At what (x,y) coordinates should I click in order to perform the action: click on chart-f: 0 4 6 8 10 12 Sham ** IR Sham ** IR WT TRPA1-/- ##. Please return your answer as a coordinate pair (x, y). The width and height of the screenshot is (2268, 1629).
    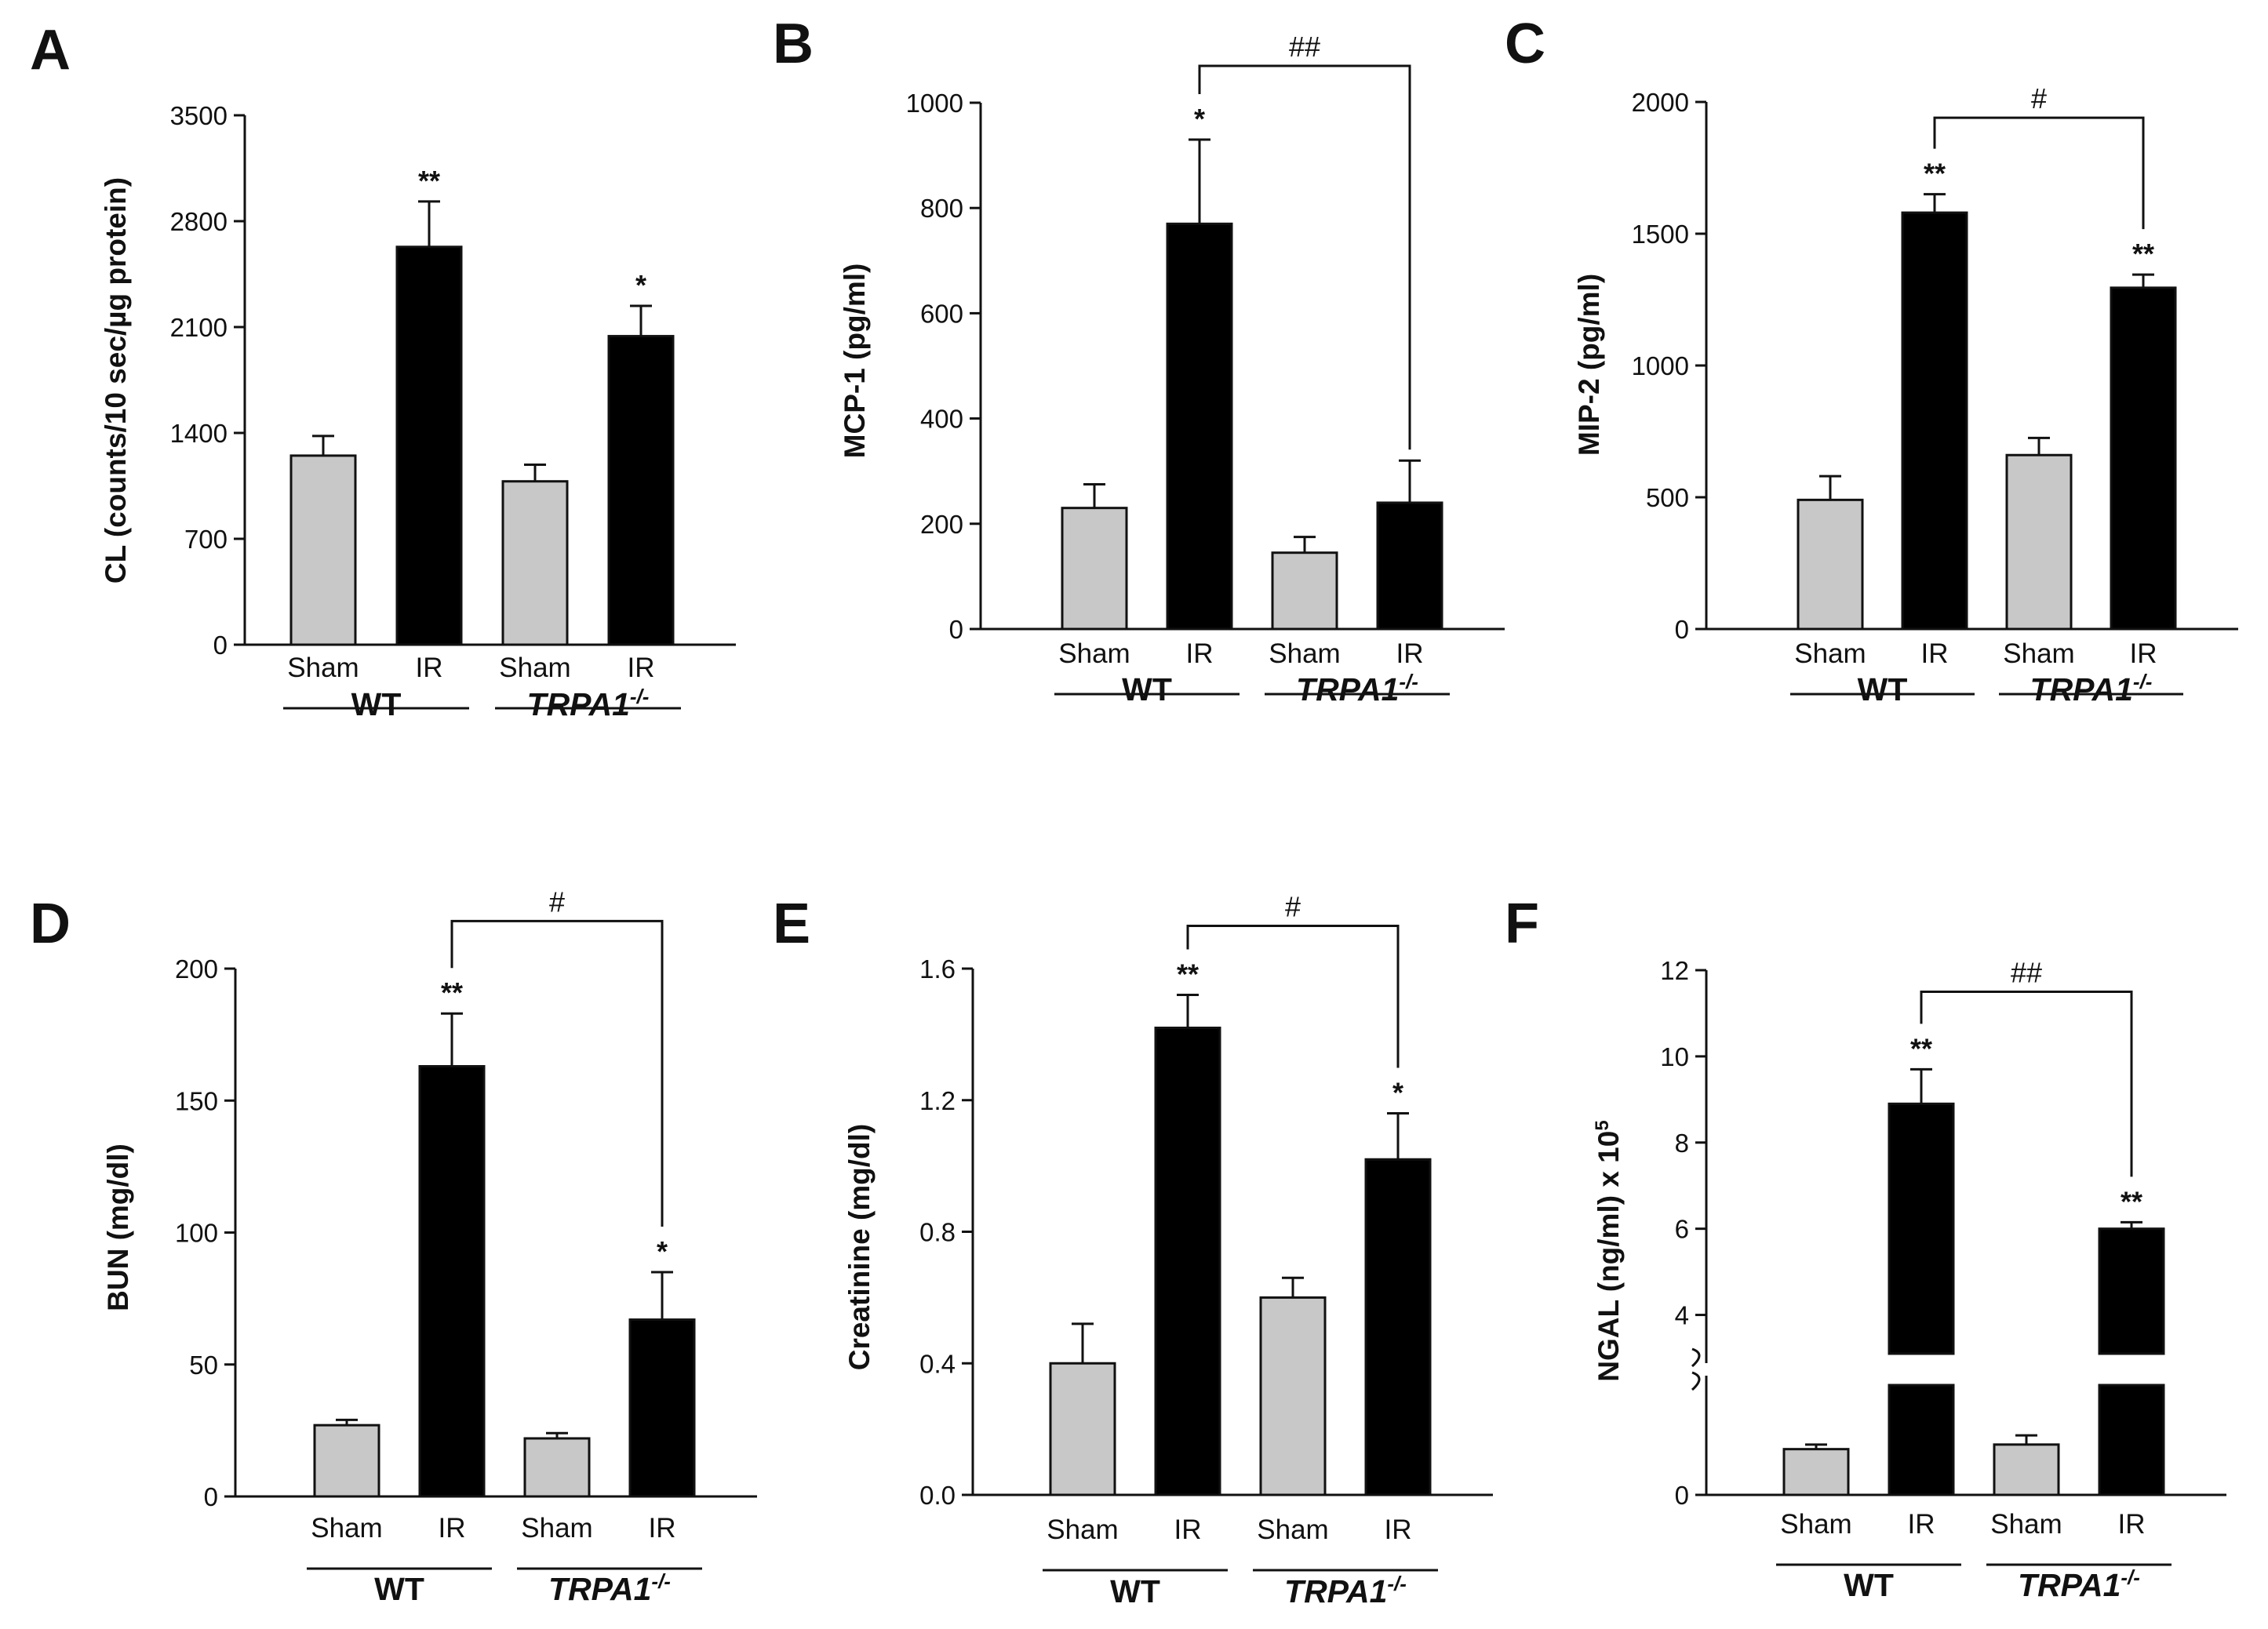
    Looking at the image, I should click on (1943, 1279).